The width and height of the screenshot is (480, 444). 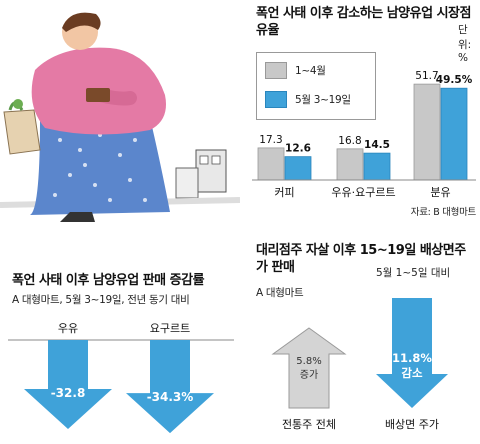 I want to click on bar-value-label: 16.8, so click(x=349, y=141).